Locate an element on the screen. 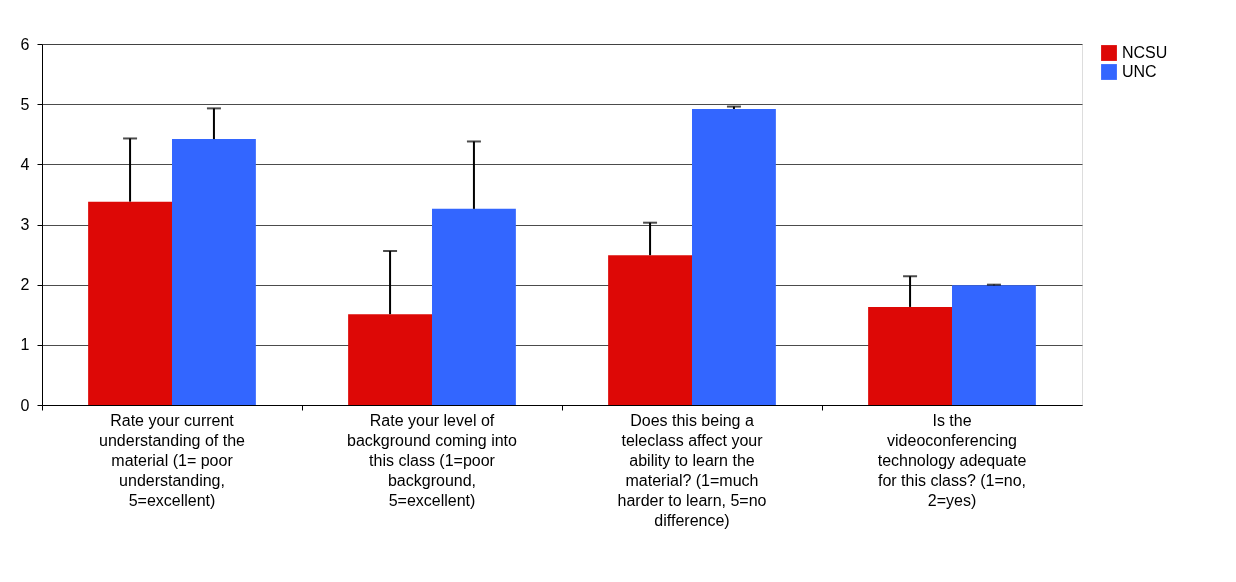  x-tick-label: Rate your level of background coming into this class (1=poor background, 5=excellent) is located at coordinates (432, 460).